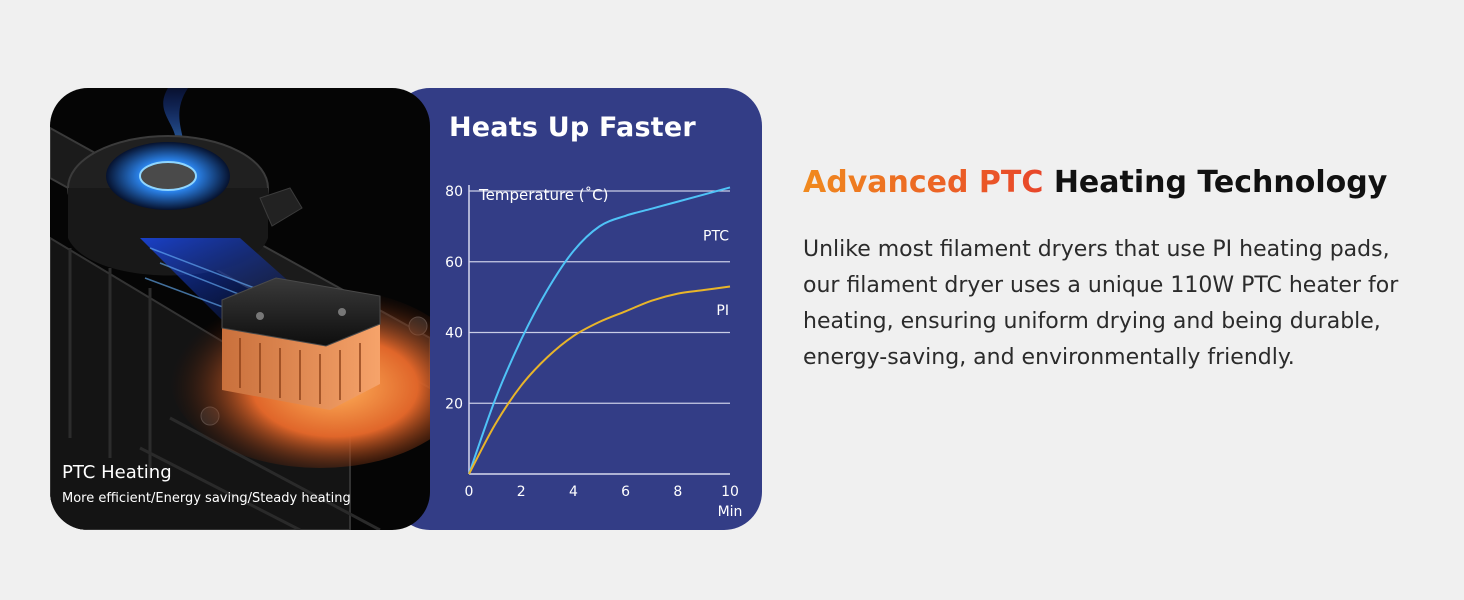 The height and width of the screenshot is (600, 1464). What do you see at coordinates (730, 512) in the screenshot?
I see `x-axis-label: Min` at bounding box center [730, 512].